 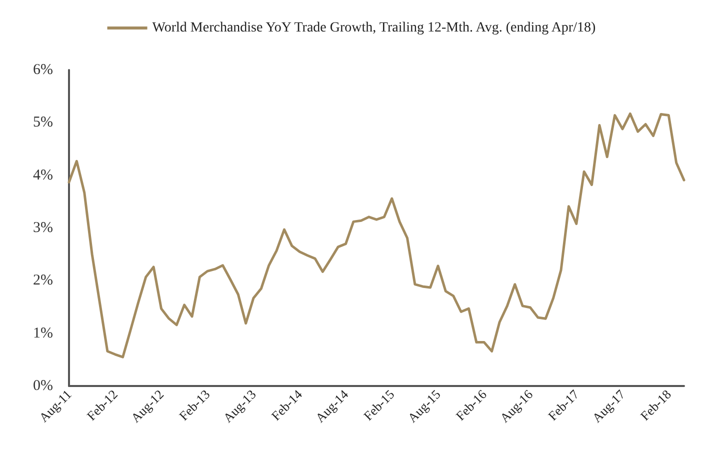 I want to click on y-tick-label: 4%, so click(x=43, y=175).